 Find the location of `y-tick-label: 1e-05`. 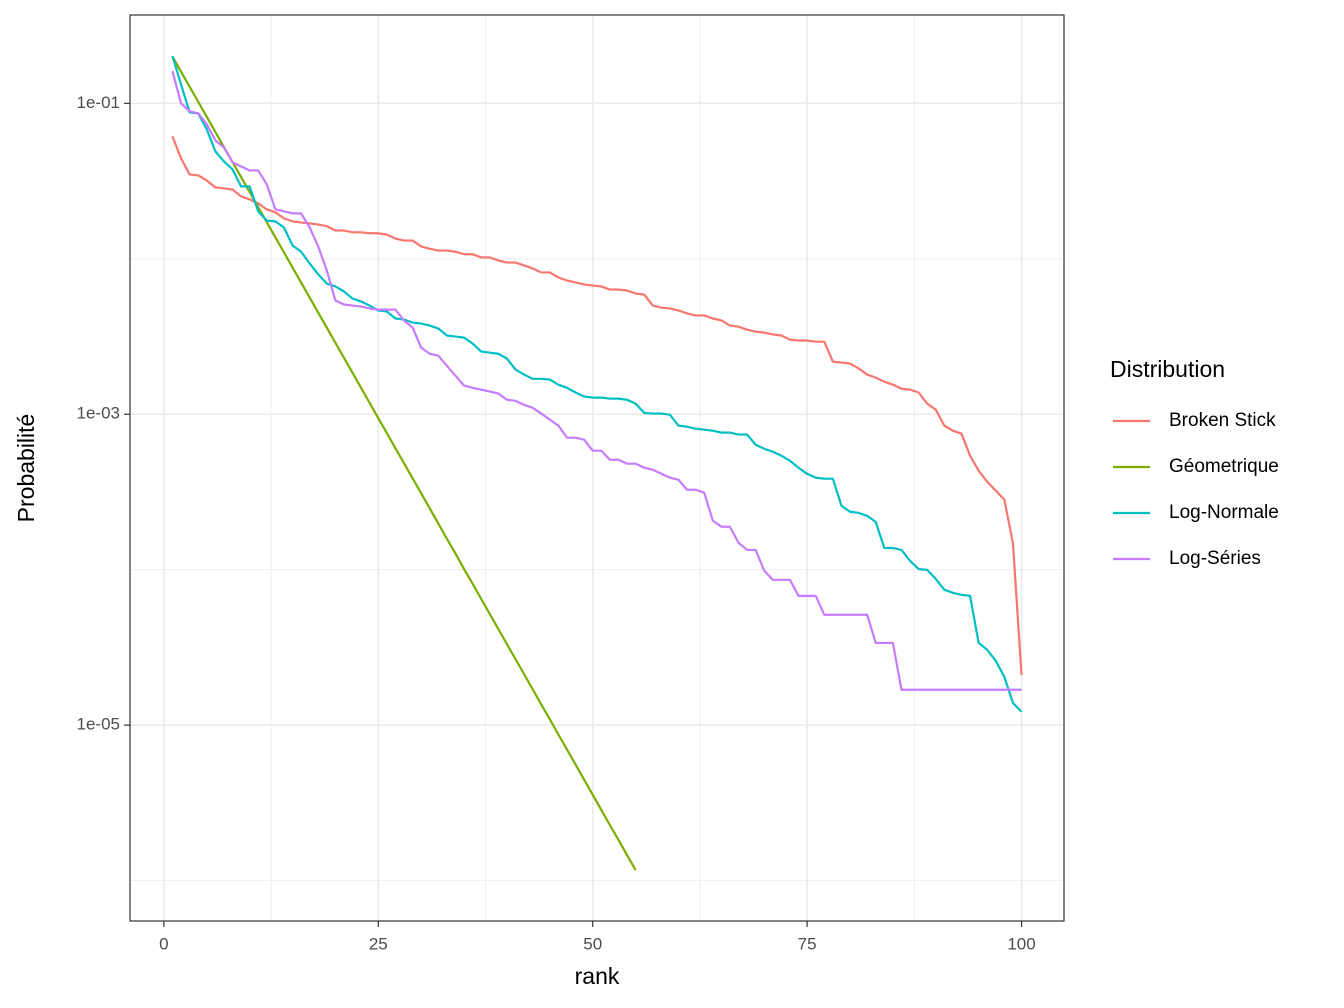

y-tick-label: 1e-05 is located at coordinates (98, 724).